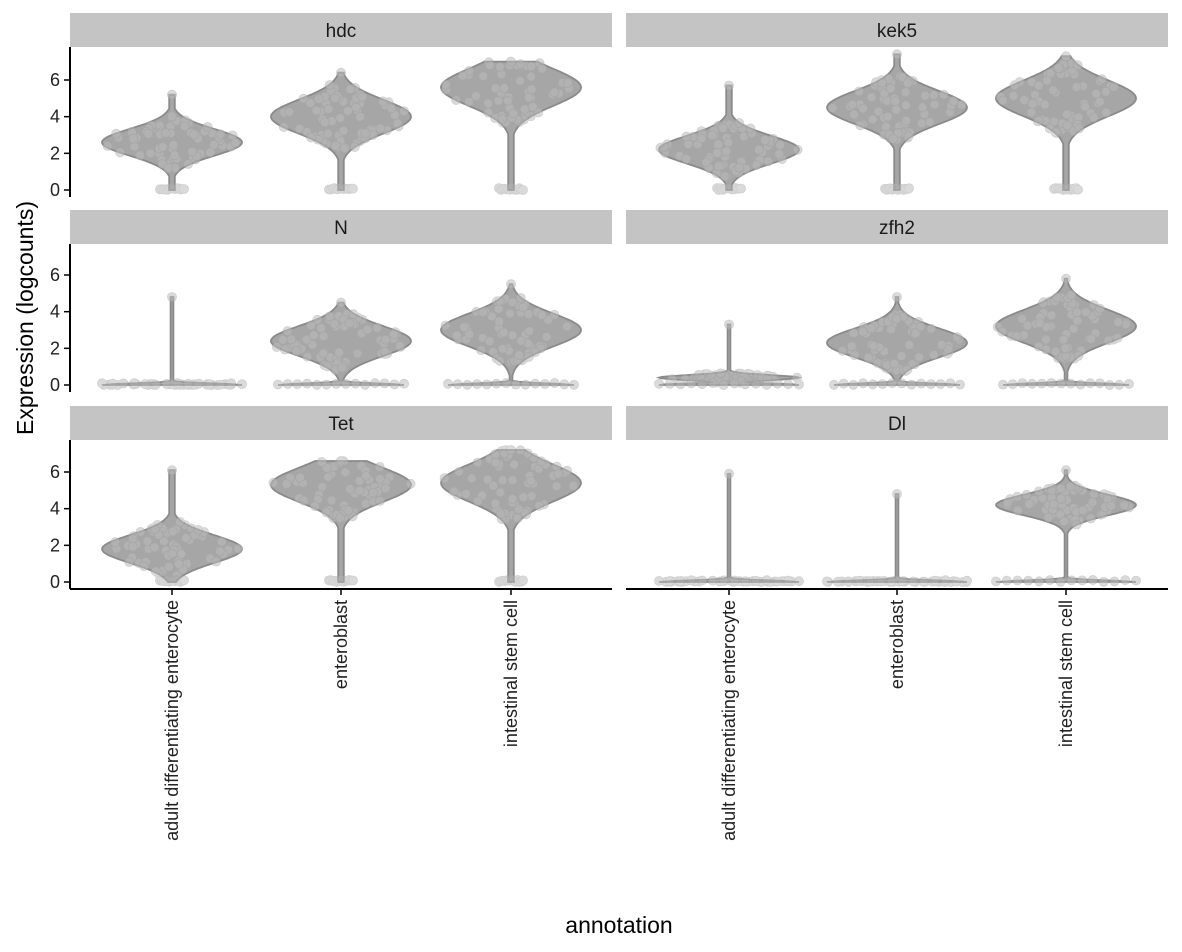 The width and height of the screenshot is (1182, 952). Describe the element at coordinates (55, 153) in the screenshot. I see `y-tick-label: 2` at that location.